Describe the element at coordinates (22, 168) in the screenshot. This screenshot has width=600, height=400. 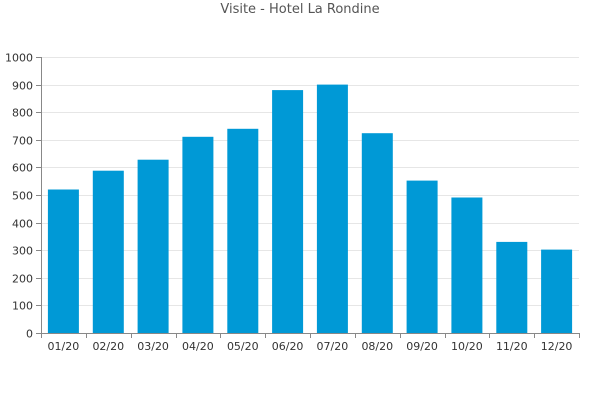
I see `y-tick-label: 600` at that location.